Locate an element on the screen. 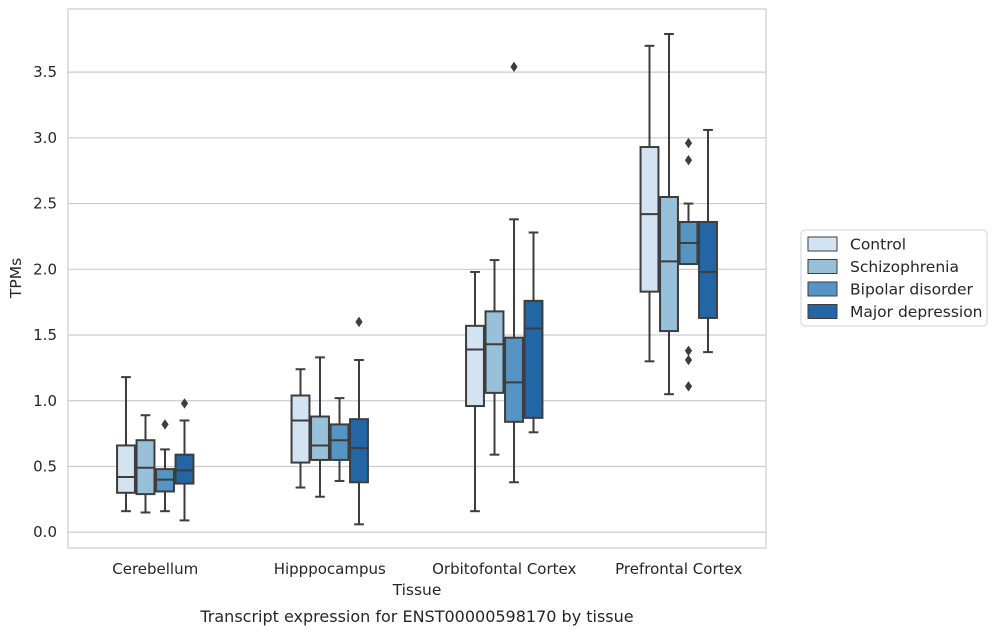 The width and height of the screenshot is (997, 634). y-tick-labels: 0.0 0.5 1.0 1.5 2.0 2.5 3.0 3.5 is located at coordinates (45, 302).